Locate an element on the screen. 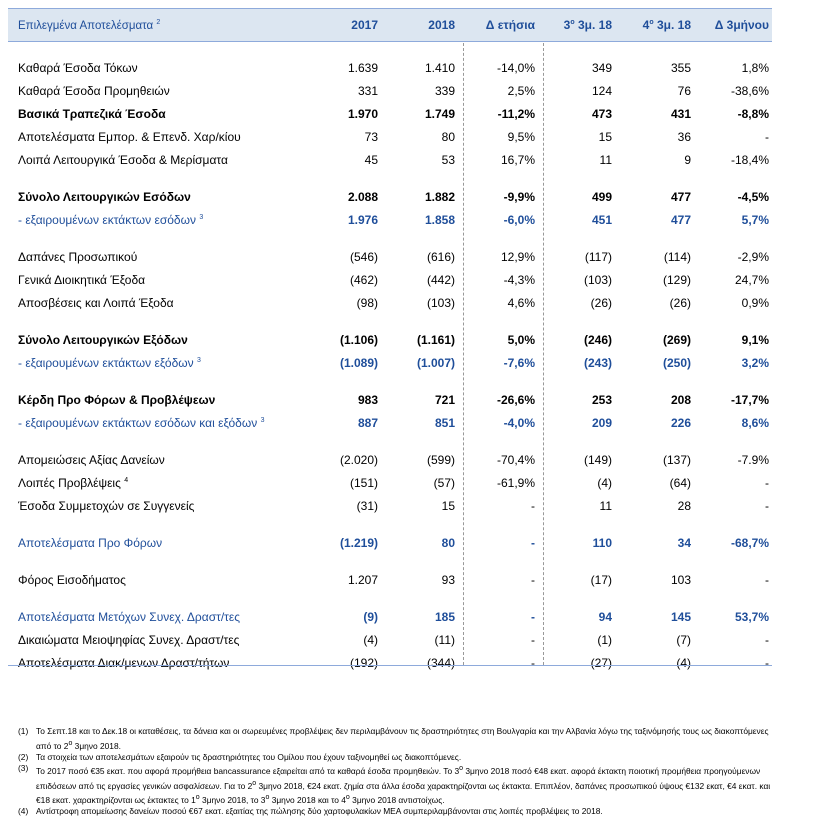 The image size is (816, 835). cell-value: 34 is located at coordinates (684, 542).